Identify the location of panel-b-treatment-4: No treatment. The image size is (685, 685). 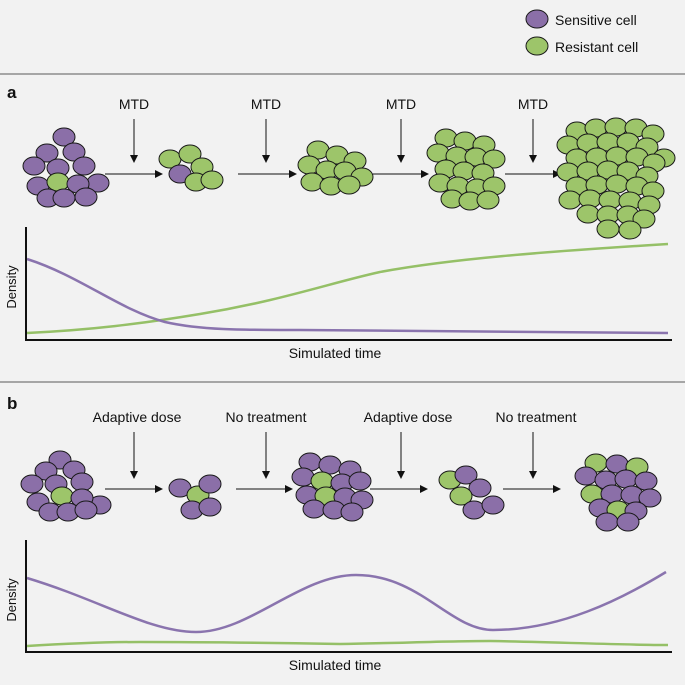
(536, 417).